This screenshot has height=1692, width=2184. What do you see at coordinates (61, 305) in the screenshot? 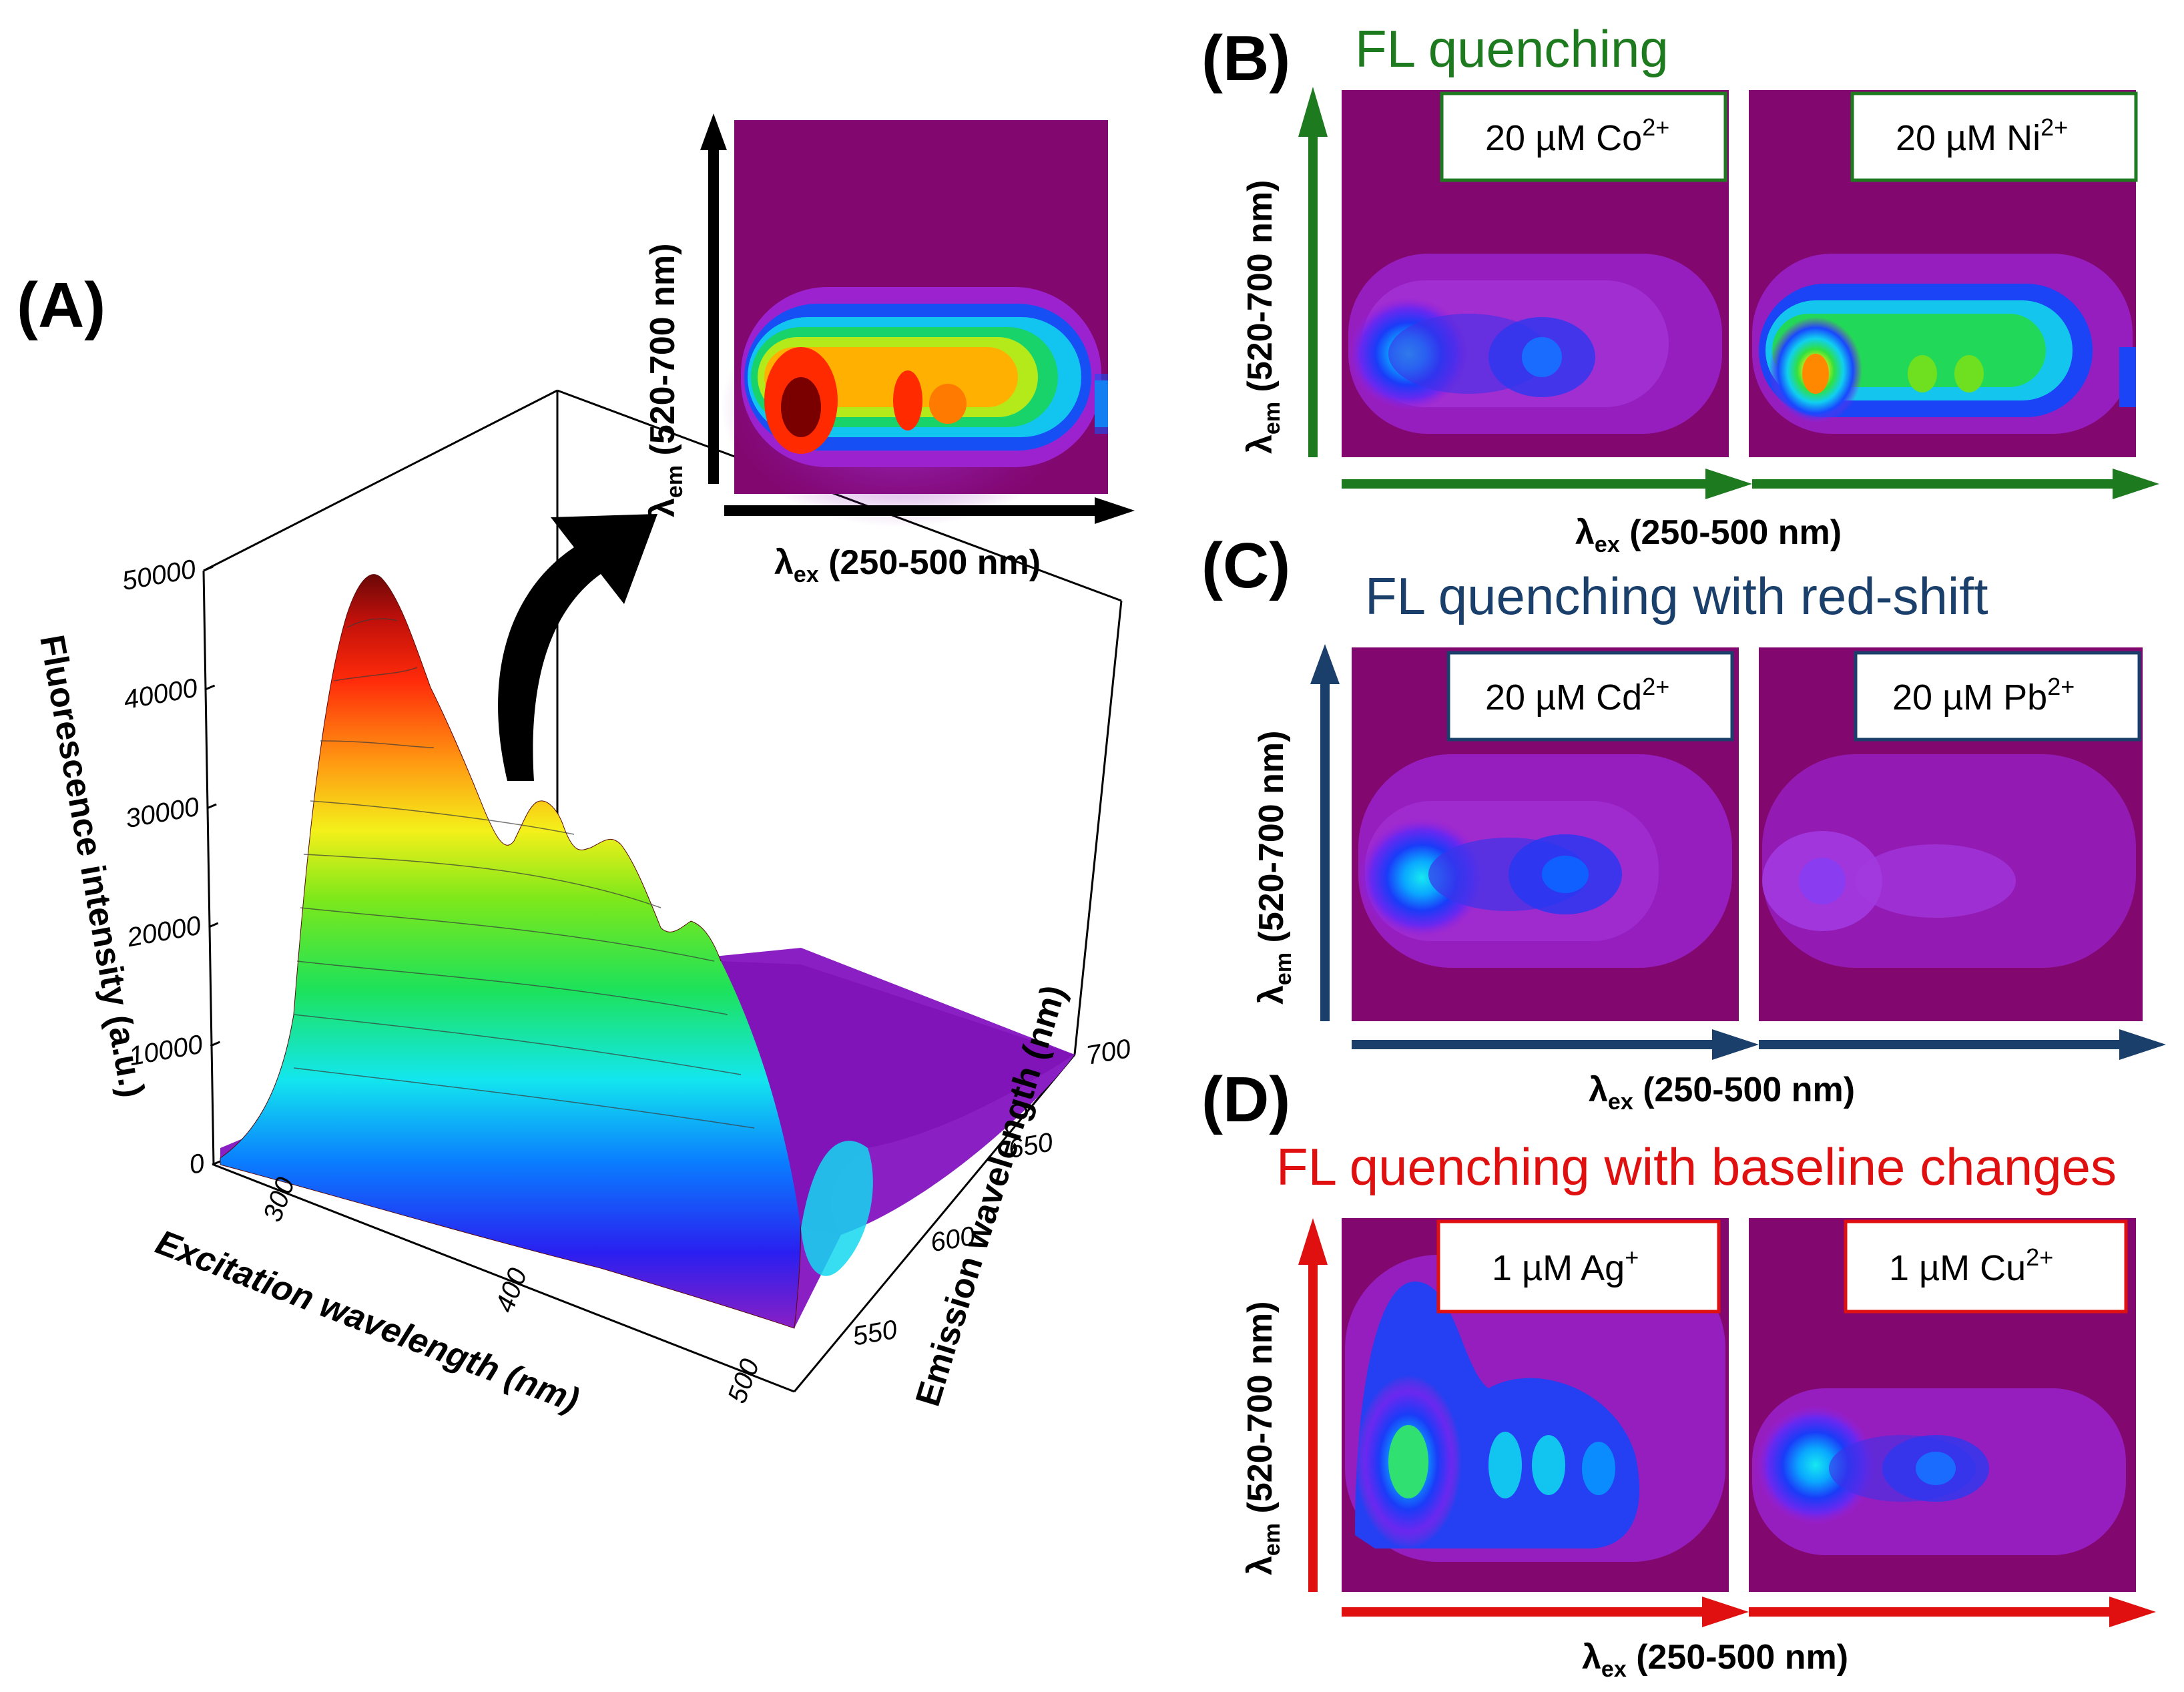
I see `panel-a-label: (A)` at bounding box center [61, 305].